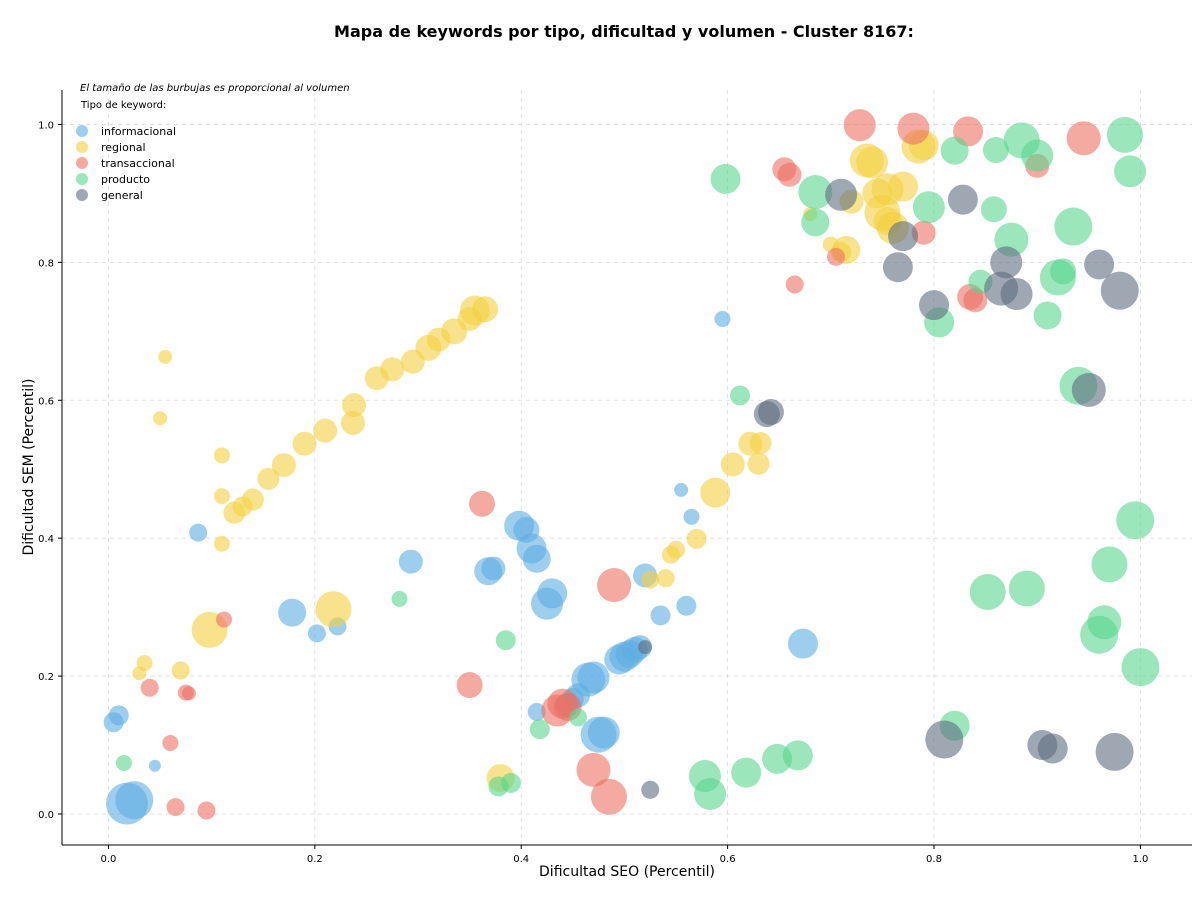 Image resolution: width=1200 pixels, height=901 pixels. What do you see at coordinates (934, 859) in the screenshot?
I see `x-tick-label: 0.8` at bounding box center [934, 859].